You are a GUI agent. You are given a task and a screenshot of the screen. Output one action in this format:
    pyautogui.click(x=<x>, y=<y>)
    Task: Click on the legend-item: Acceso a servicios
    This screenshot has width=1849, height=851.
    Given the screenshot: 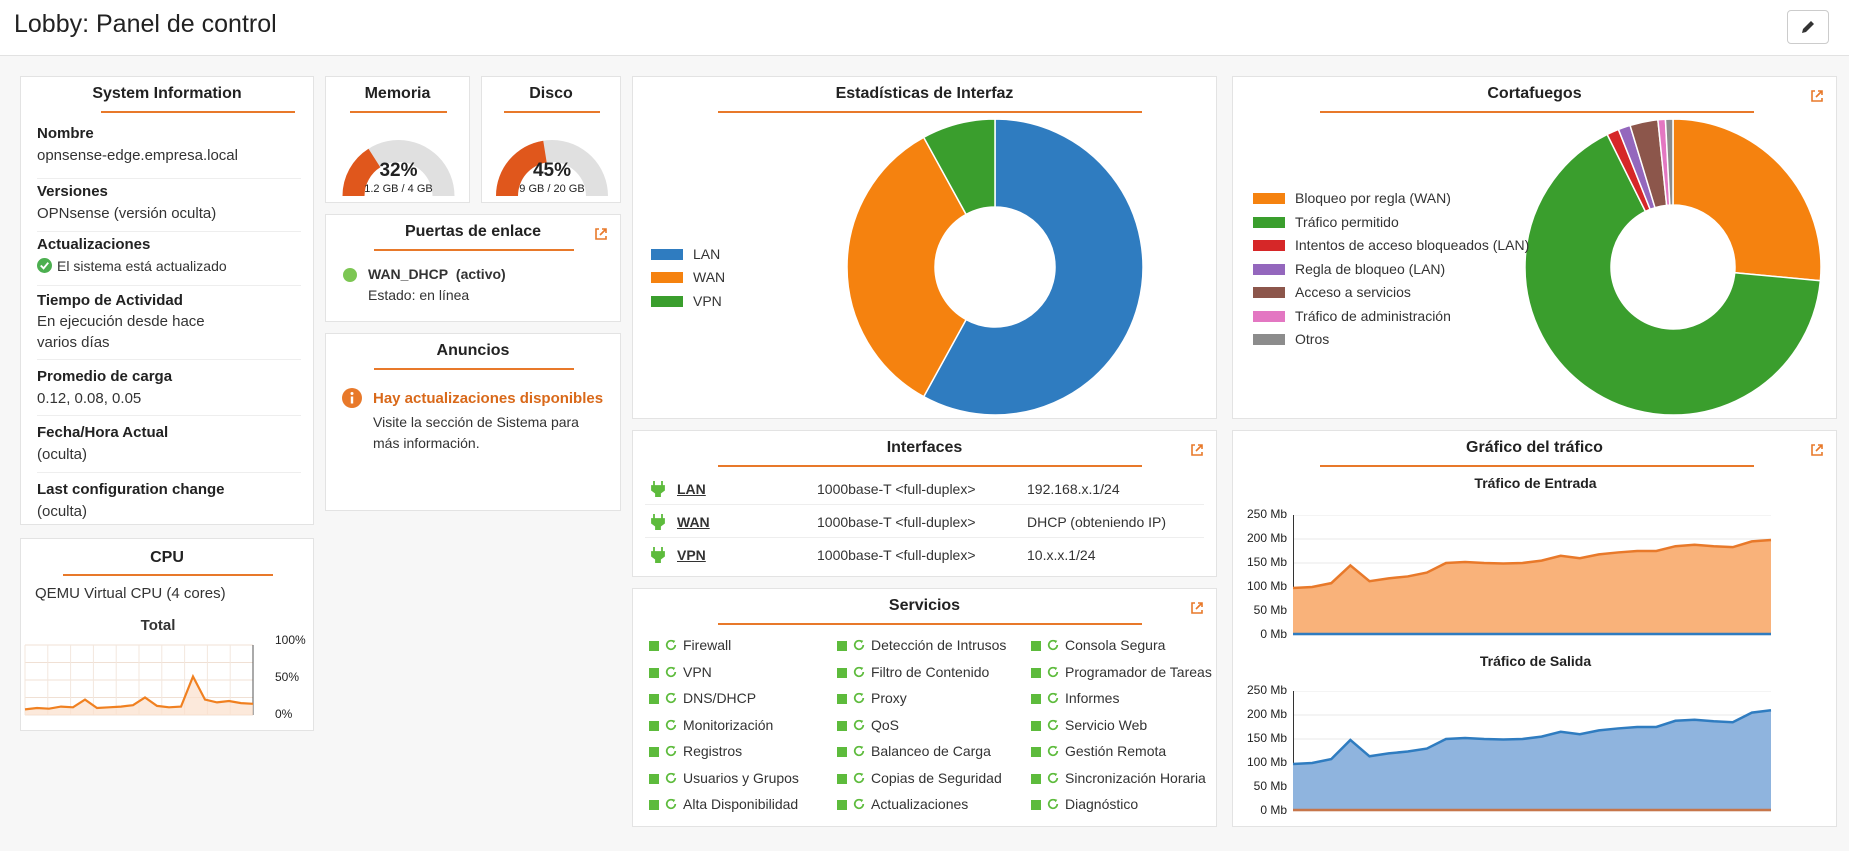 What is the action you would take?
    pyautogui.click(x=1332, y=292)
    